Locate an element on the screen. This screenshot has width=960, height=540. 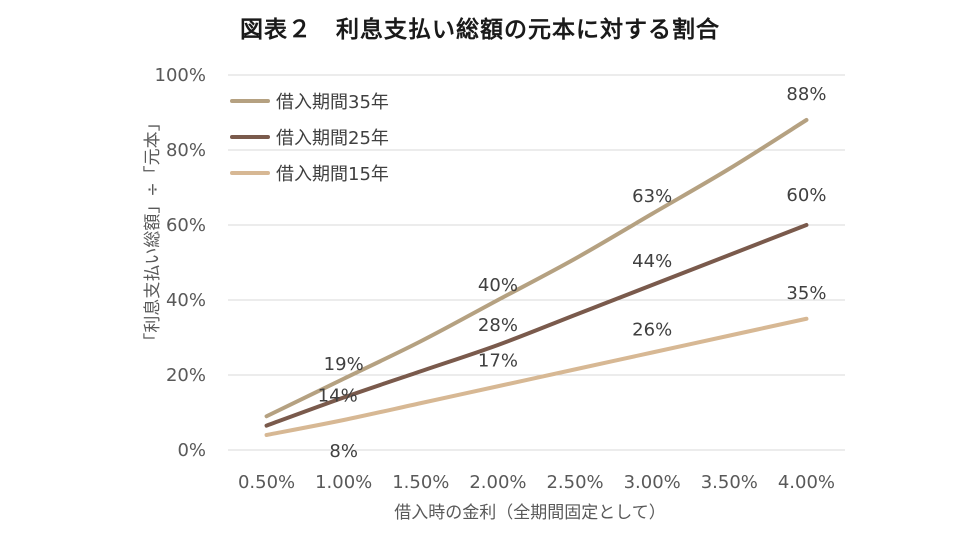
legend-label: 借入期間15年 is located at coordinates (332, 174).